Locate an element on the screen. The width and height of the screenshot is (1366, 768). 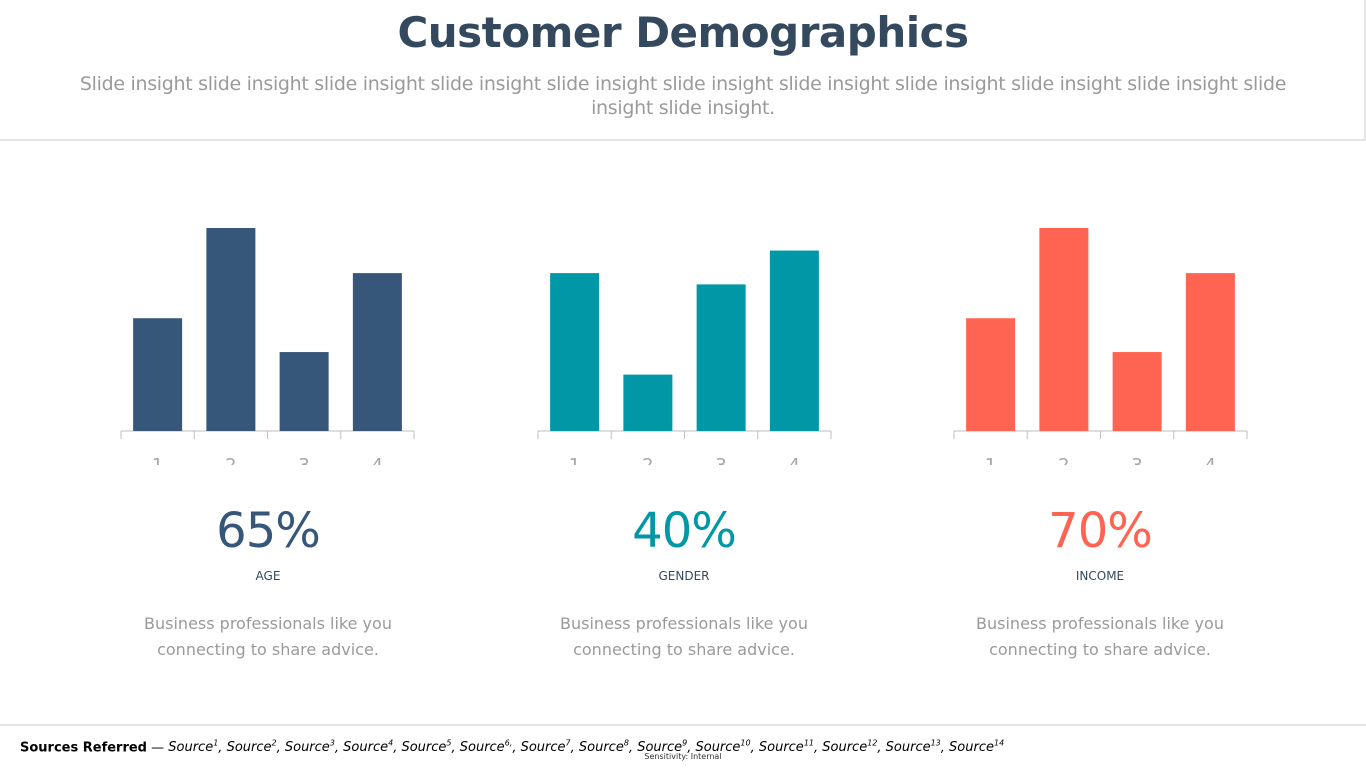
source-item: Source4 is located at coordinates (368, 747).